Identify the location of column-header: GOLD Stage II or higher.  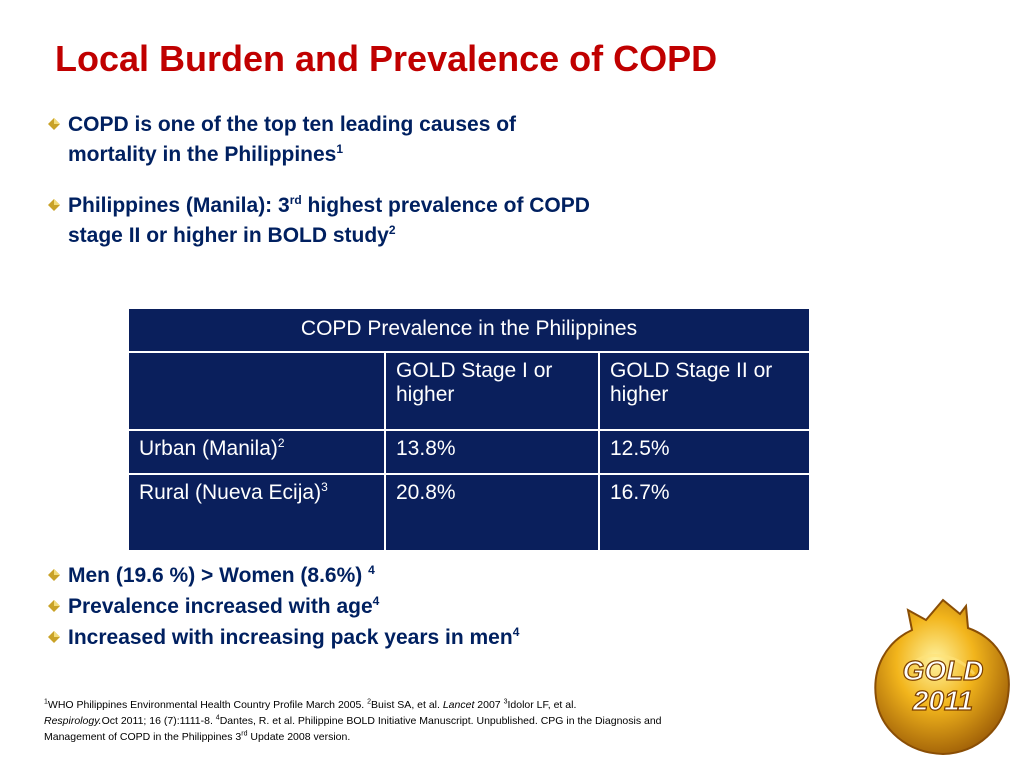
(704, 391).